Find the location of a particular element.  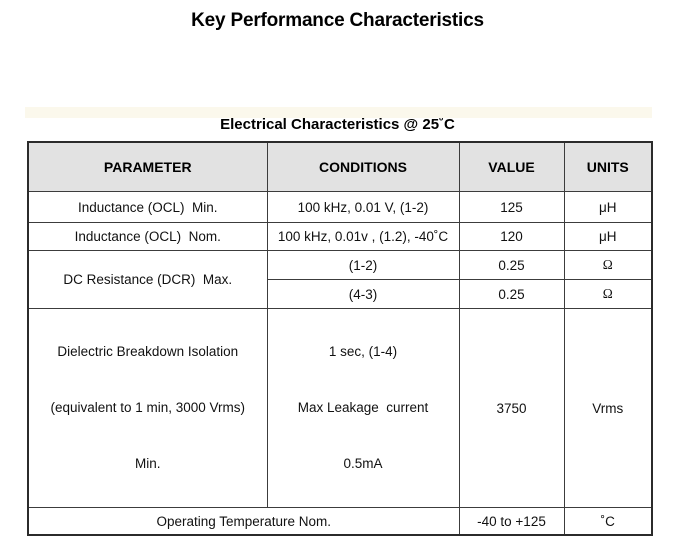

conditions-line: 0.5mA is located at coordinates (363, 463).